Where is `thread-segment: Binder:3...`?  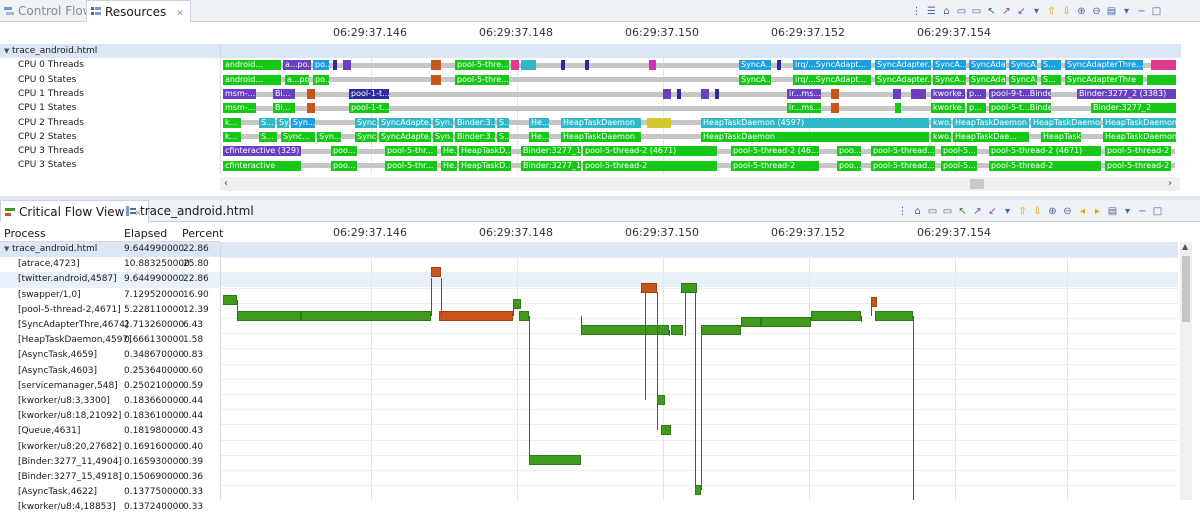
thread-segment: Binder:3... is located at coordinates (475, 122).